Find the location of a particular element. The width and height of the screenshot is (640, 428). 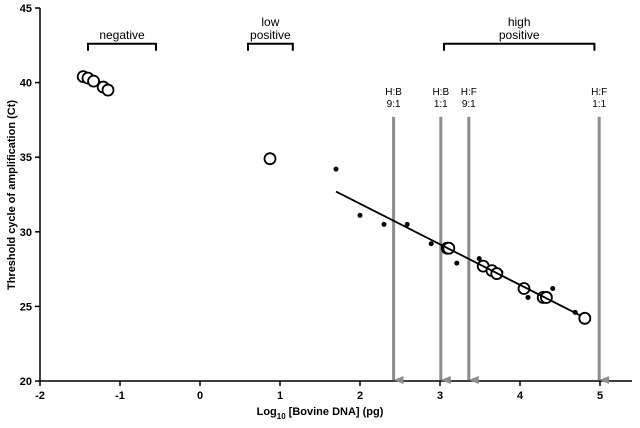

y-tick-label: 40 is located at coordinates (26, 84).